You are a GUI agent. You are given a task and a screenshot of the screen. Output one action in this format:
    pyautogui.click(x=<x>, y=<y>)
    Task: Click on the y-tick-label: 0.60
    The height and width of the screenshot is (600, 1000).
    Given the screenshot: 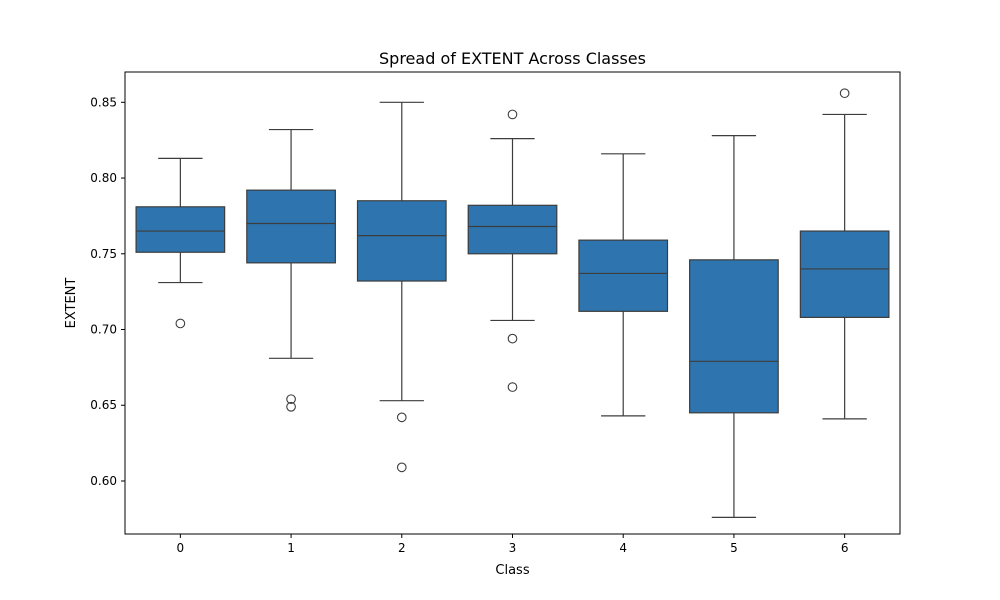 What is the action you would take?
    pyautogui.click(x=103, y=481)
    